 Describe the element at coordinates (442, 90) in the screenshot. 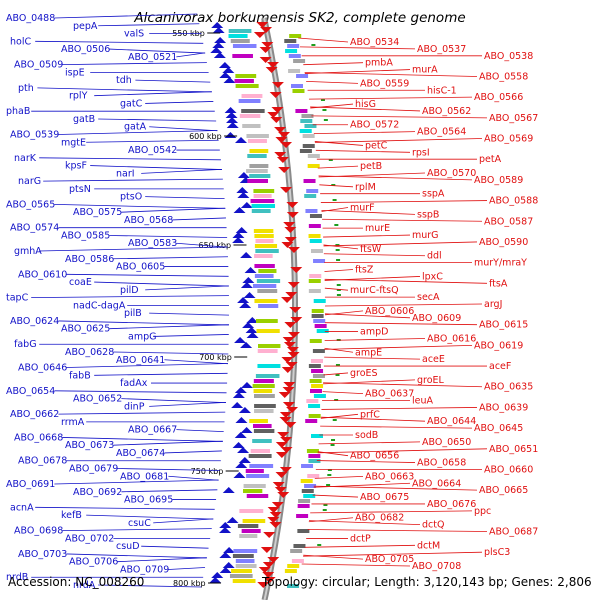

I see `right-gene-label: hisC-1` at that location.